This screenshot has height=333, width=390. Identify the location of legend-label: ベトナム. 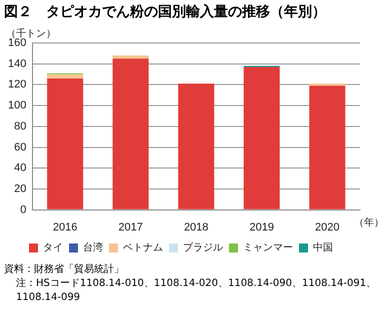
(143, 248).